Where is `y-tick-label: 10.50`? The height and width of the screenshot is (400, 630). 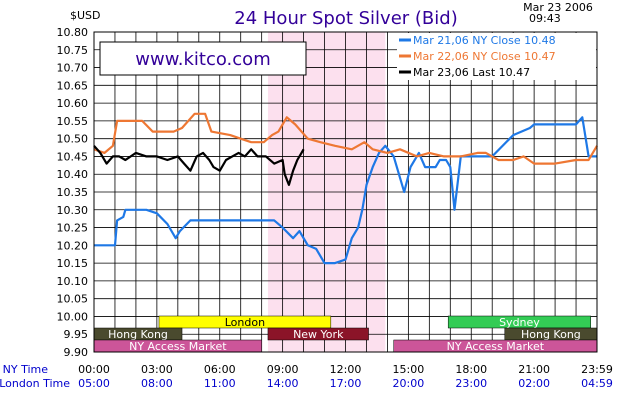 y-tick-label: 10.50 is located at coordinates (73, 139).